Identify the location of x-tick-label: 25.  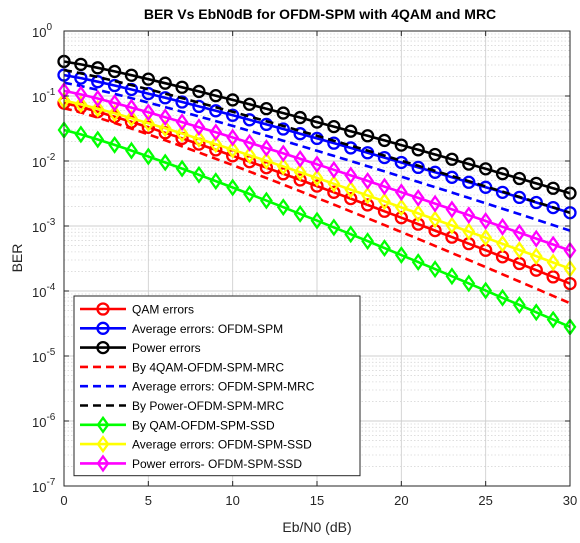
(485, 500).